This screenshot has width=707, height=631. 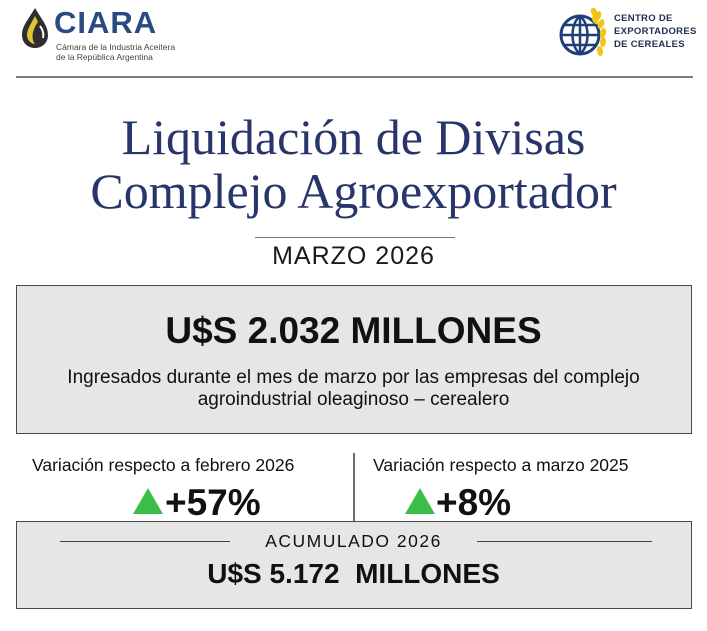 I want to click on variation-feb-value: +57%, so click(x=213, y=502).